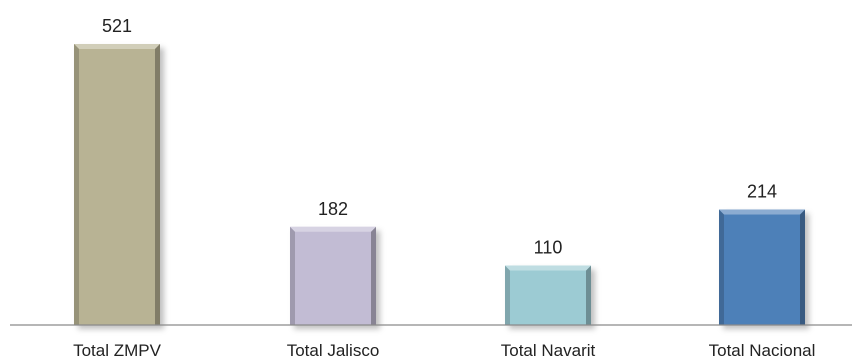  What do you see at coordinates (333, 350) in the screenshot?
I see `category-label-2: Total Jalisco` at bounding box center [333, 350].